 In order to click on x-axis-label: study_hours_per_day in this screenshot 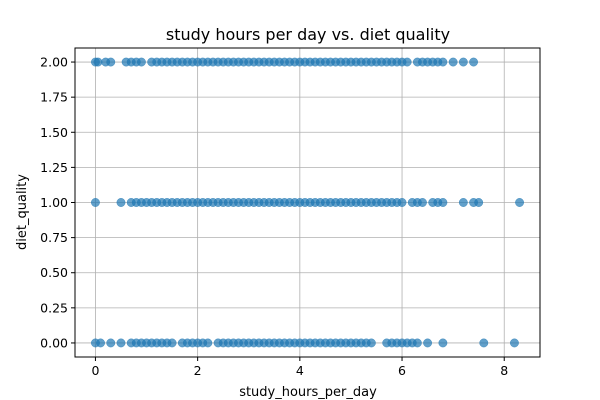, I will do `click(308, 392)`.